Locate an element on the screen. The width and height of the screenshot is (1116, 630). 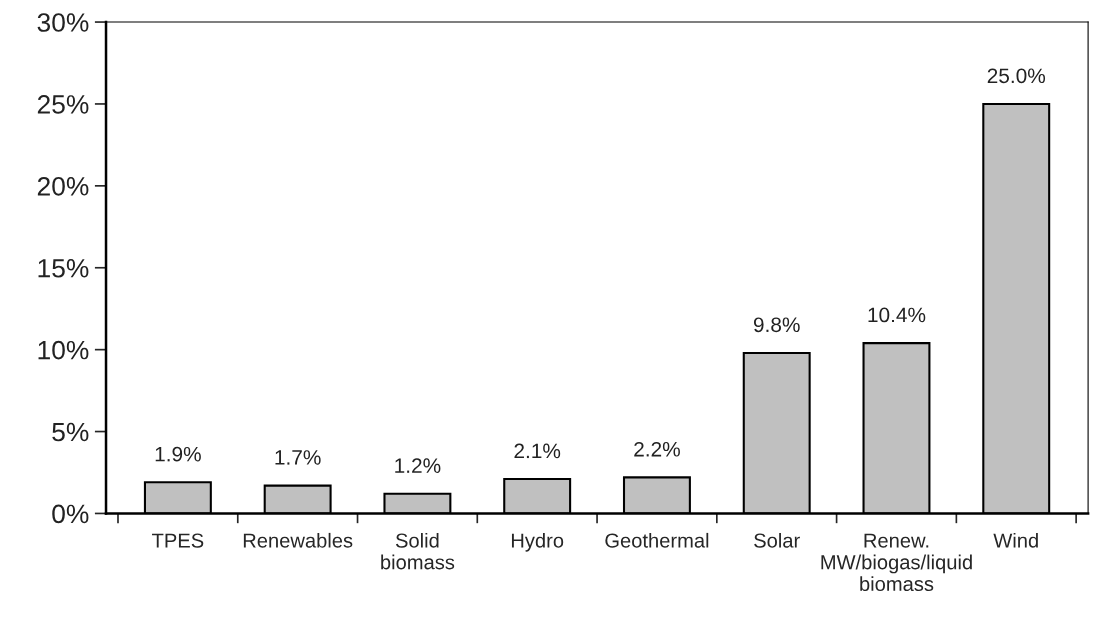
data-label: 10.4% is located at coordinates (897, 315).